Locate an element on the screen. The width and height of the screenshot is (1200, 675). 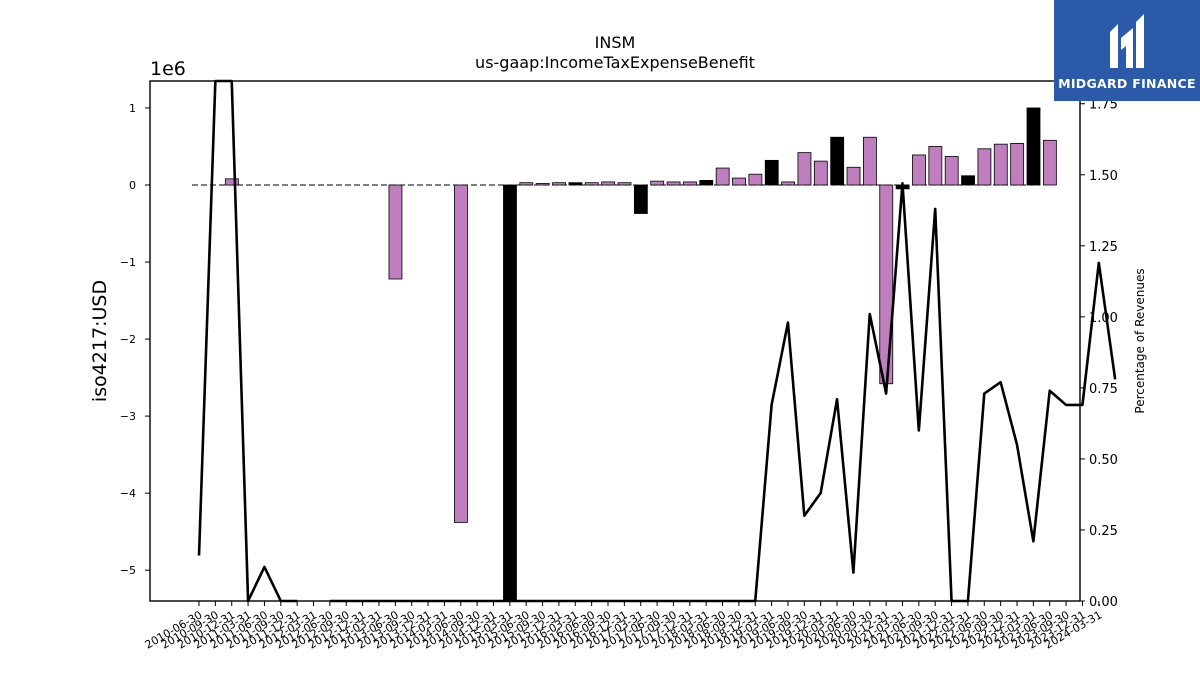
y-tick-label: −3 is located at coordinates (128, 416).